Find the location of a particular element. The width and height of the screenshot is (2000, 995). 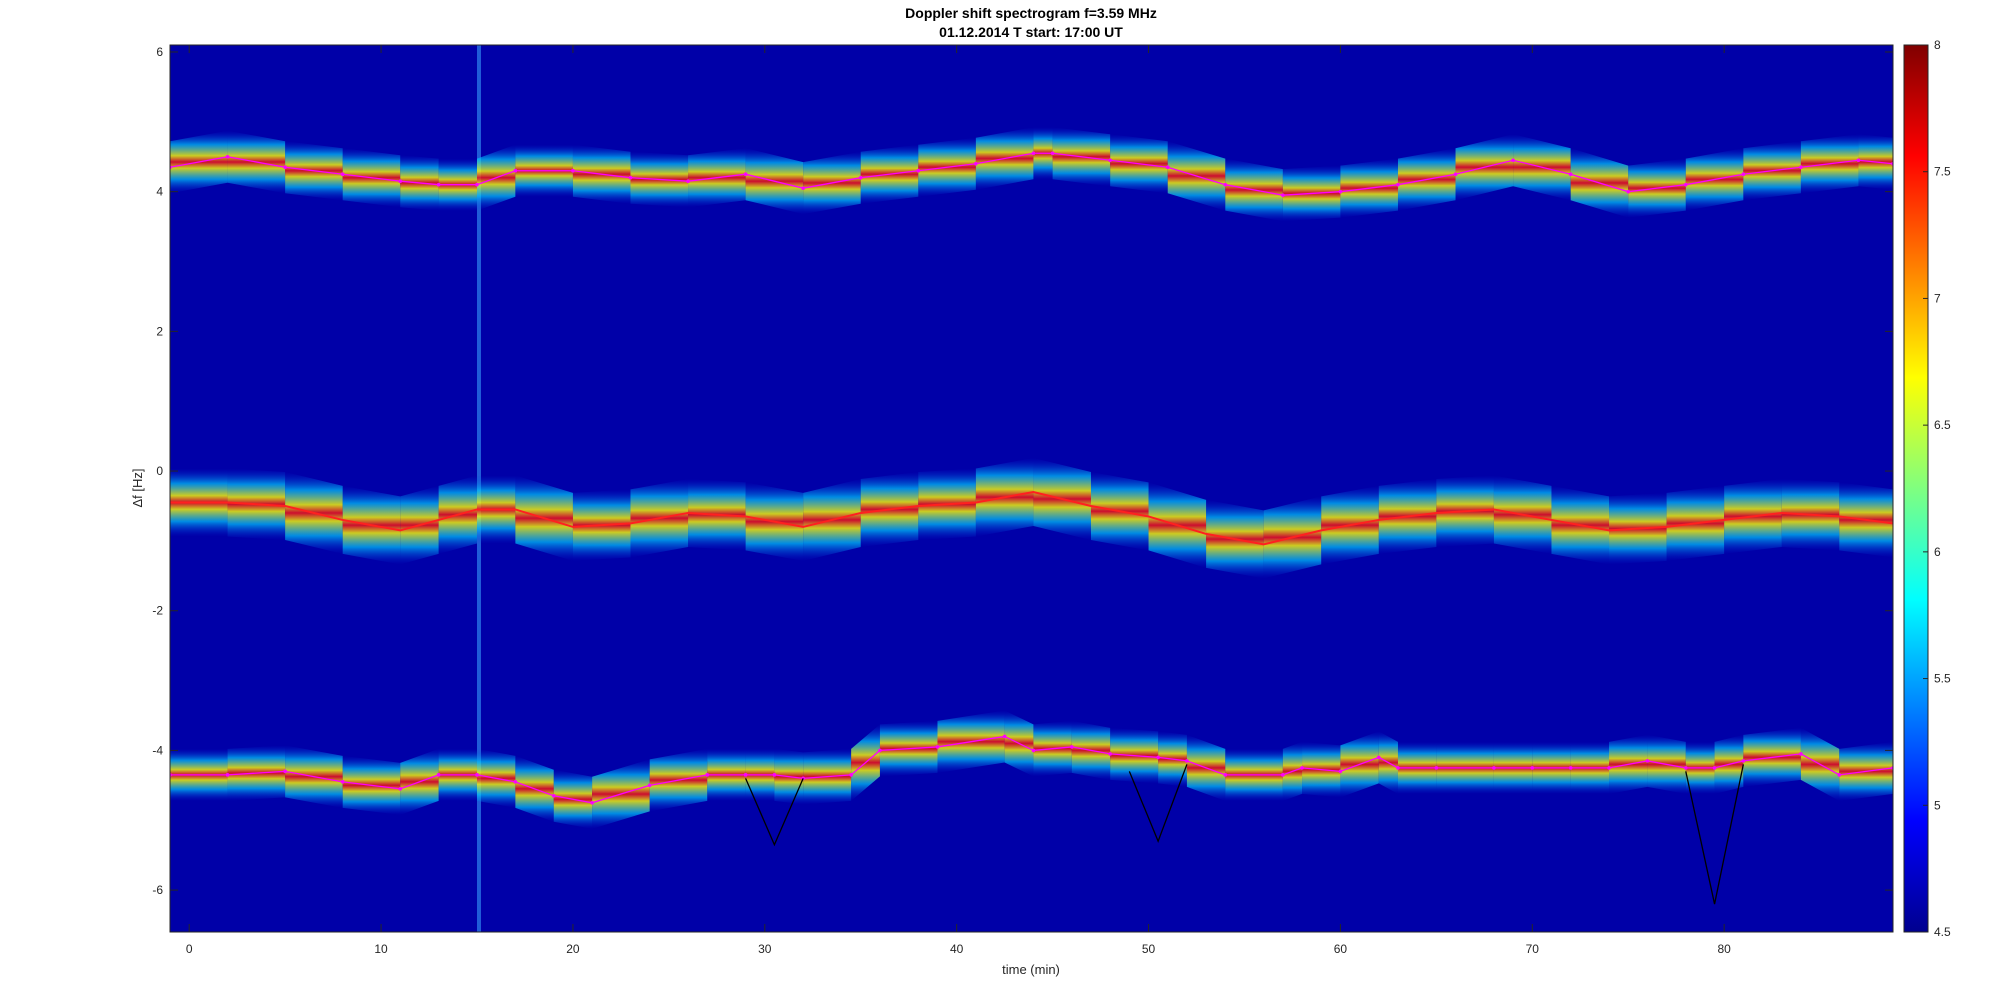

colorbar-tick-label: 5.5 is located at coordinates (1942, 679).